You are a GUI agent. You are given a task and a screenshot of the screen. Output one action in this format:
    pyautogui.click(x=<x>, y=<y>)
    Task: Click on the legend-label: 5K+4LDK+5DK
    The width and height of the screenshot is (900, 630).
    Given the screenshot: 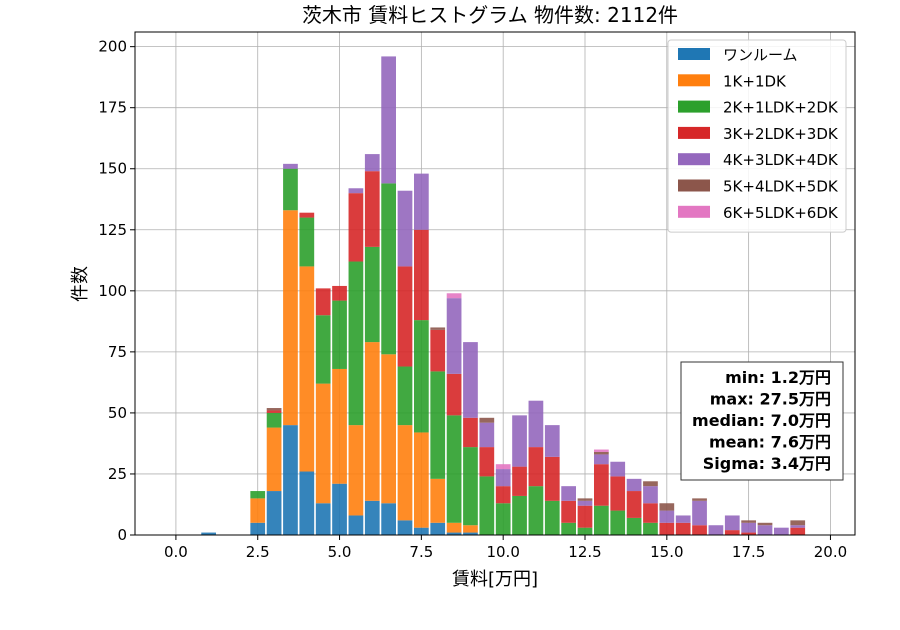 What is the action you would take?
    pyautogui.click(x=781, y=187)
    